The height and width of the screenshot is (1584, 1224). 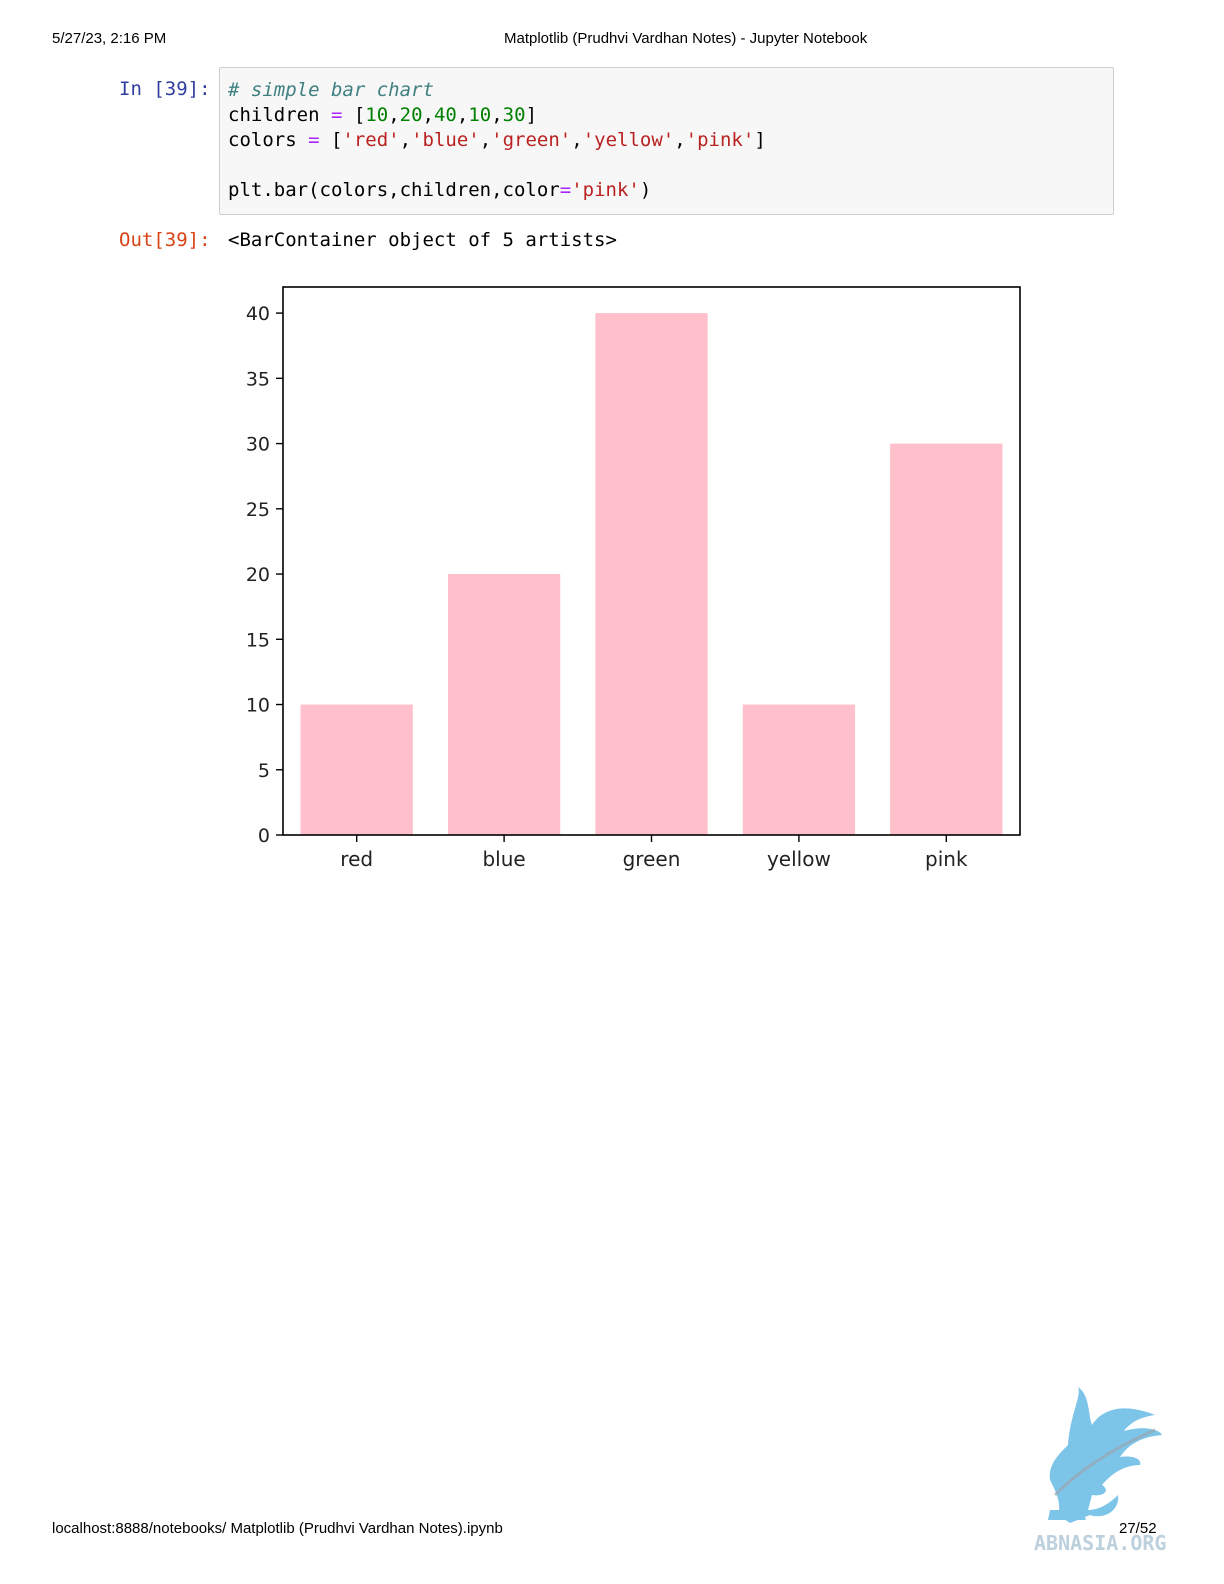 What do you see at coordinates (504, 704) in the screenshot?
I see `bar-blue` at bounding box center [504, 704].